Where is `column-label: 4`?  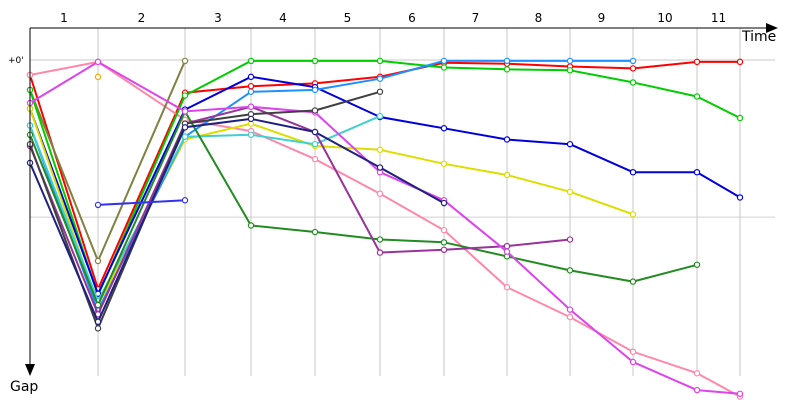
column-label: 4 is located at coordinates (283, 18).